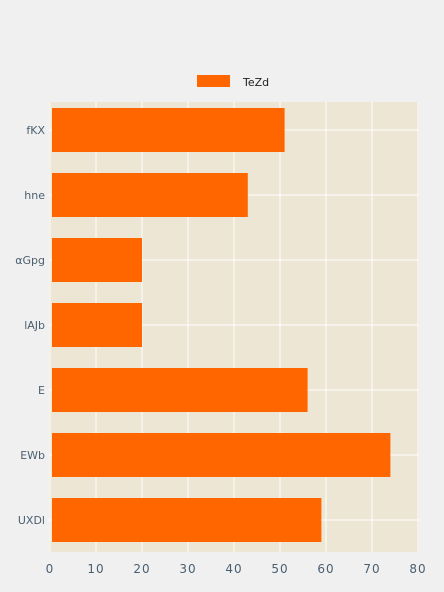 The height and width of the screenshot is (592, 444). Describe the element at coordinates (34, 195) in the screenshot. I see `y-tick-label: hne` at that location.